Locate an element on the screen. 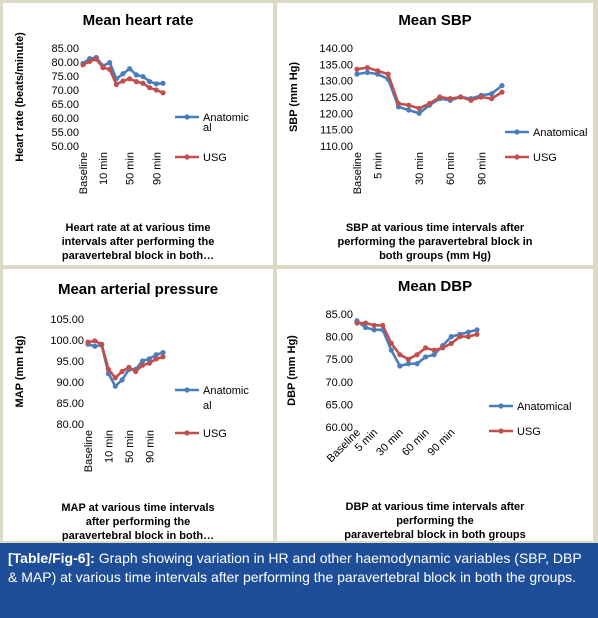 This screenshot has width=598, height=618. y-tick-label: 110.00 is located at coordinates (336, 147).